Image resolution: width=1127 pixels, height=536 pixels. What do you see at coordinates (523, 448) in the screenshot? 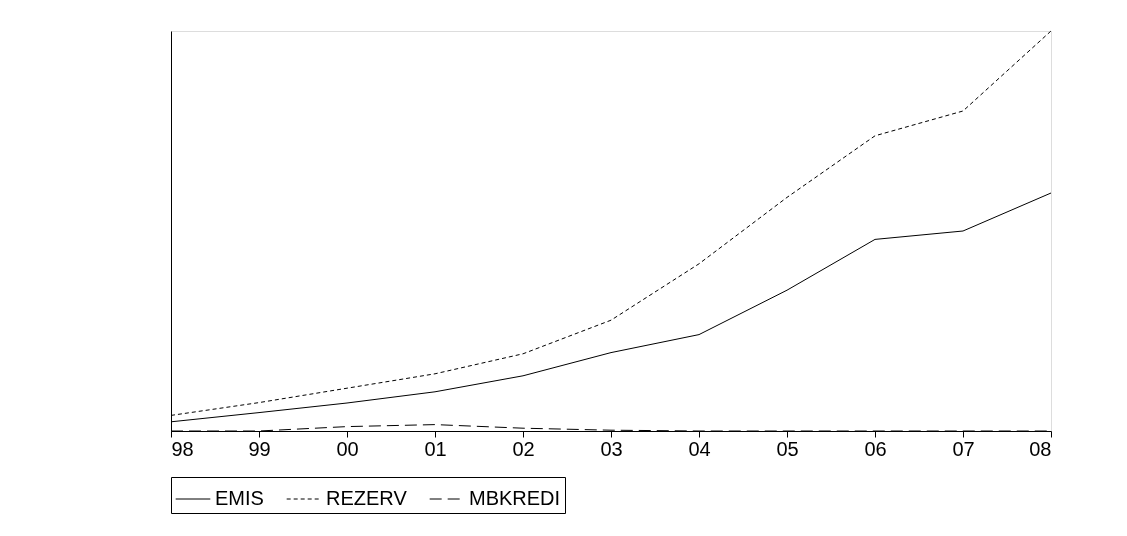
I see `x-tick-label: 02` at bounding box center [523, 448].